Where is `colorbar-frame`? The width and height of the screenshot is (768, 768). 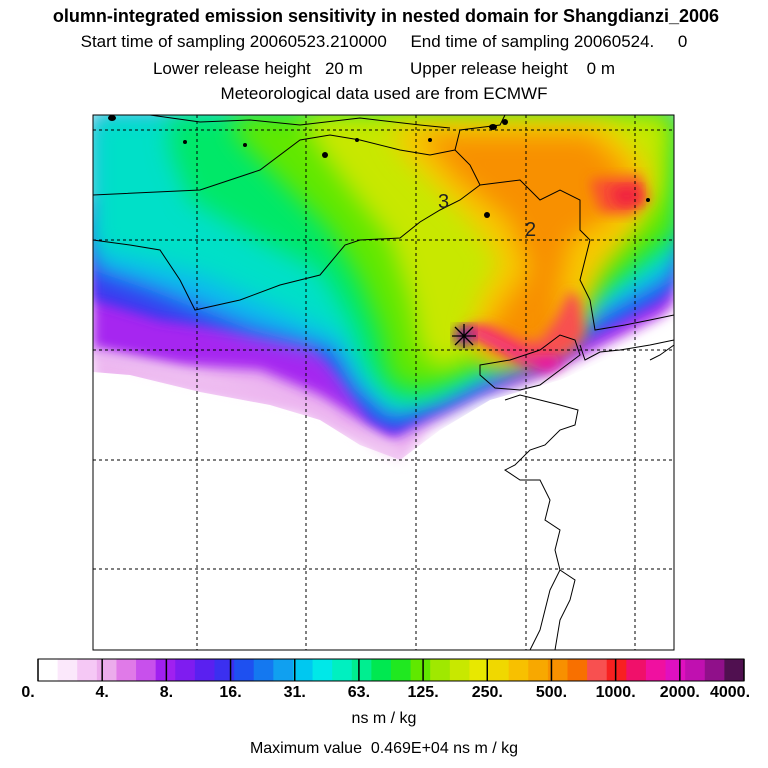 colorbar-frame is located at coordinates (391, 670).